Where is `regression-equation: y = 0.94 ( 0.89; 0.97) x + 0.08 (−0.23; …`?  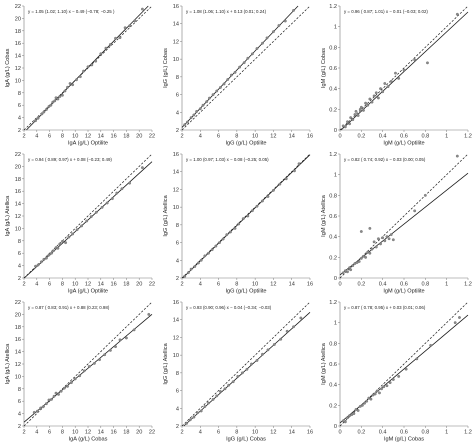
regression-equation: y = 0.94 ( 0.89; 0.97) x + 0.08 (−0.23; … is located at coordinates (70, 159).